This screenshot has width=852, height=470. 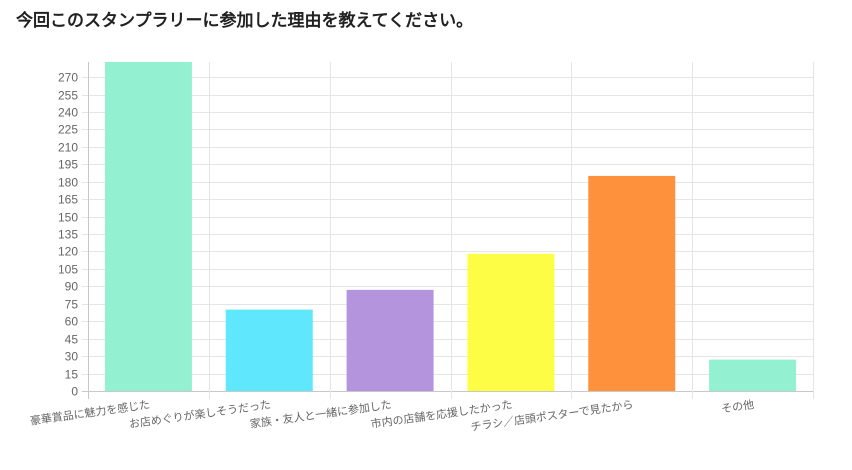 What do you see at coordinates (68, 130) in the screenshot?
I see `y-tick-label: 225` at bounding box center [68, 130].